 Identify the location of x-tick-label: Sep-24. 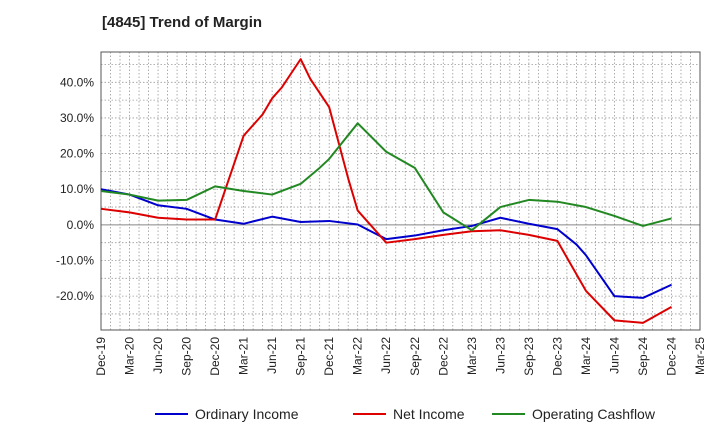
(643, 356).